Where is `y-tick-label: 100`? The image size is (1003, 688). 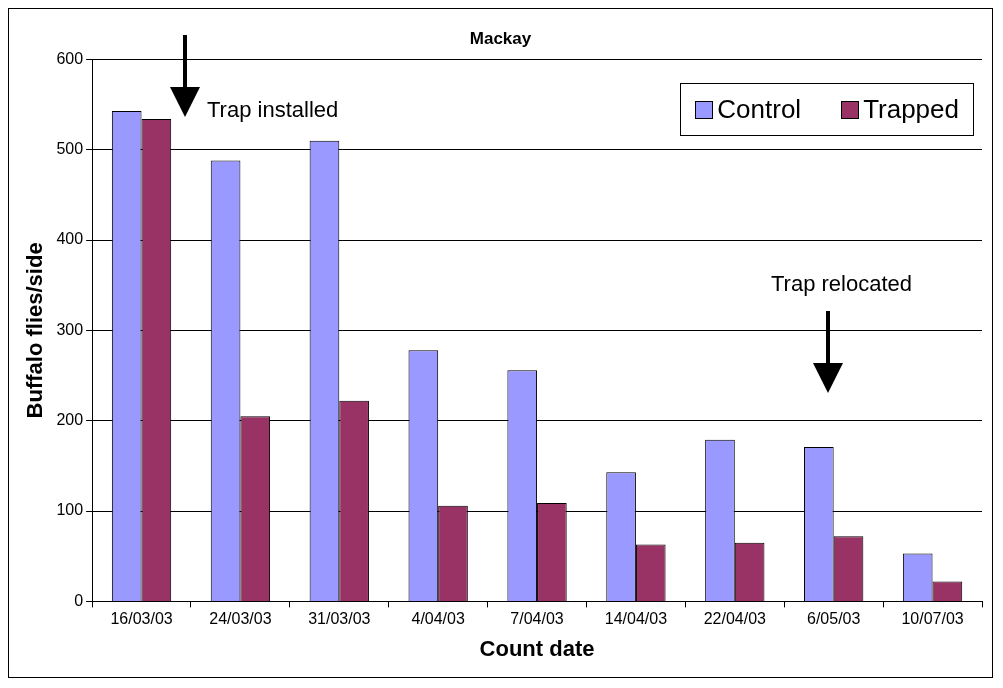 y-tick-label: 100 is located at coordinates (70, 510).